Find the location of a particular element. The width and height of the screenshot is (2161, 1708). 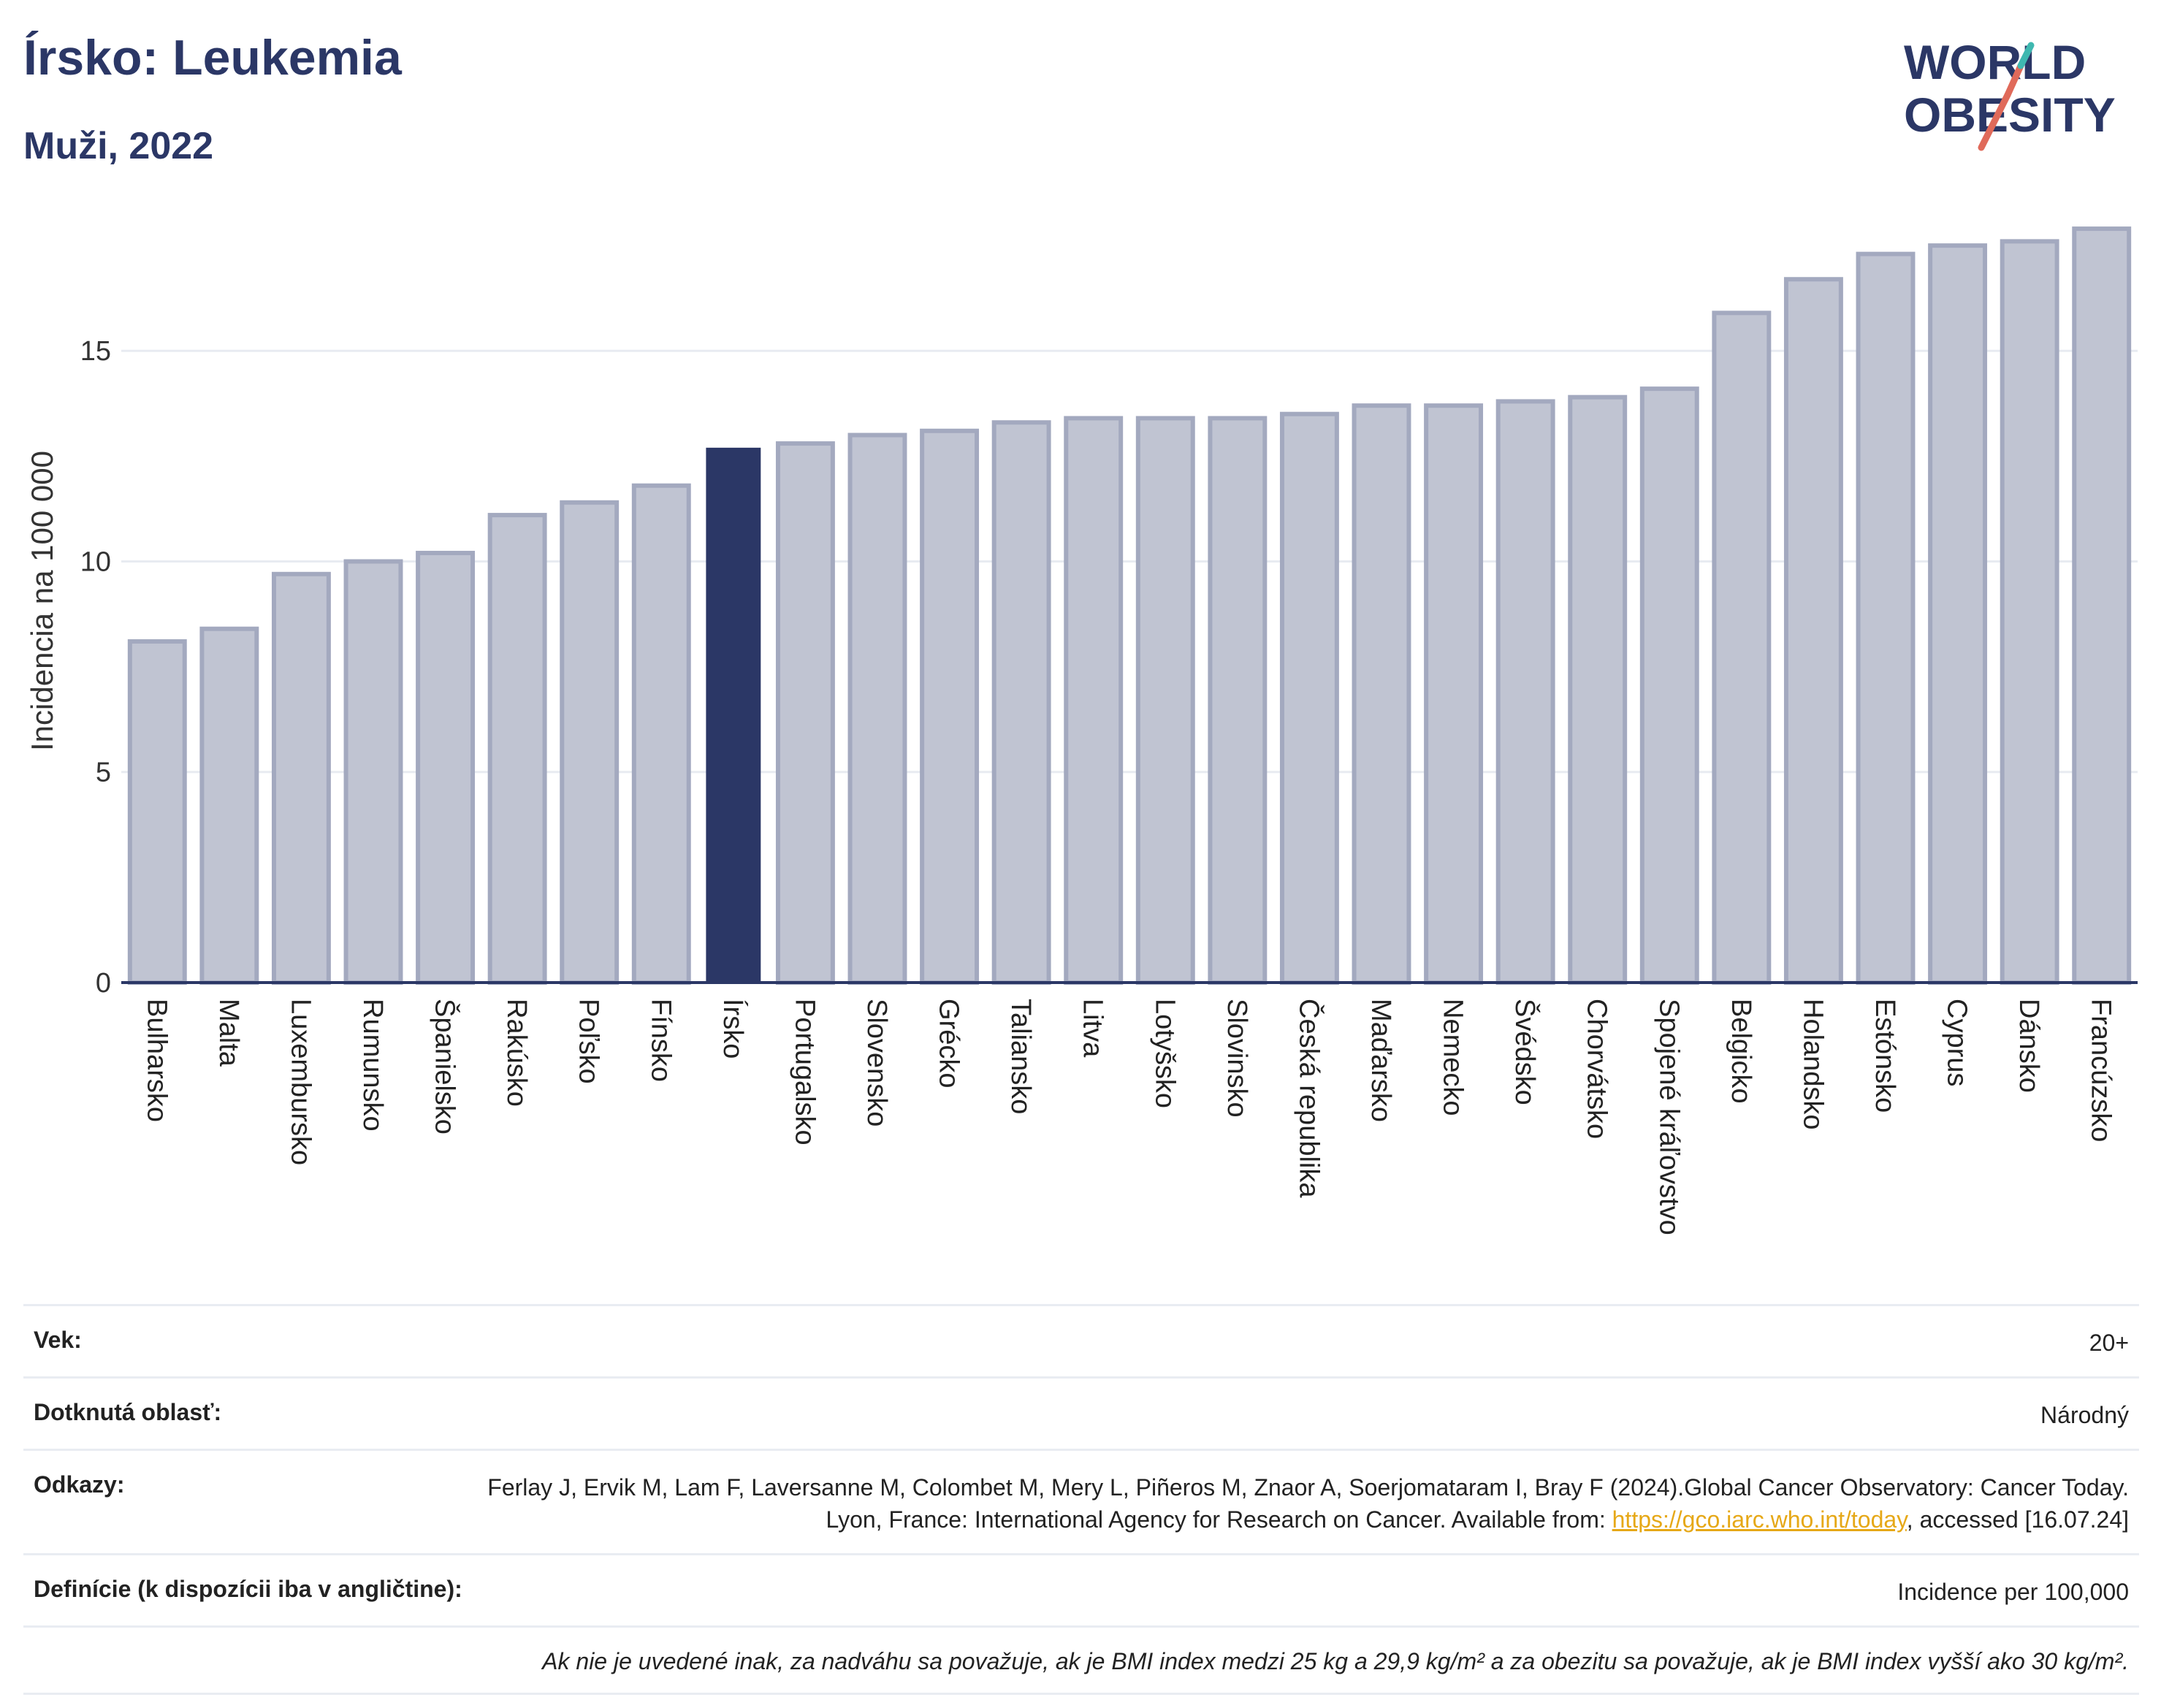

x-tick-label: Maďarsko is located at coordinates (1380, 1060).